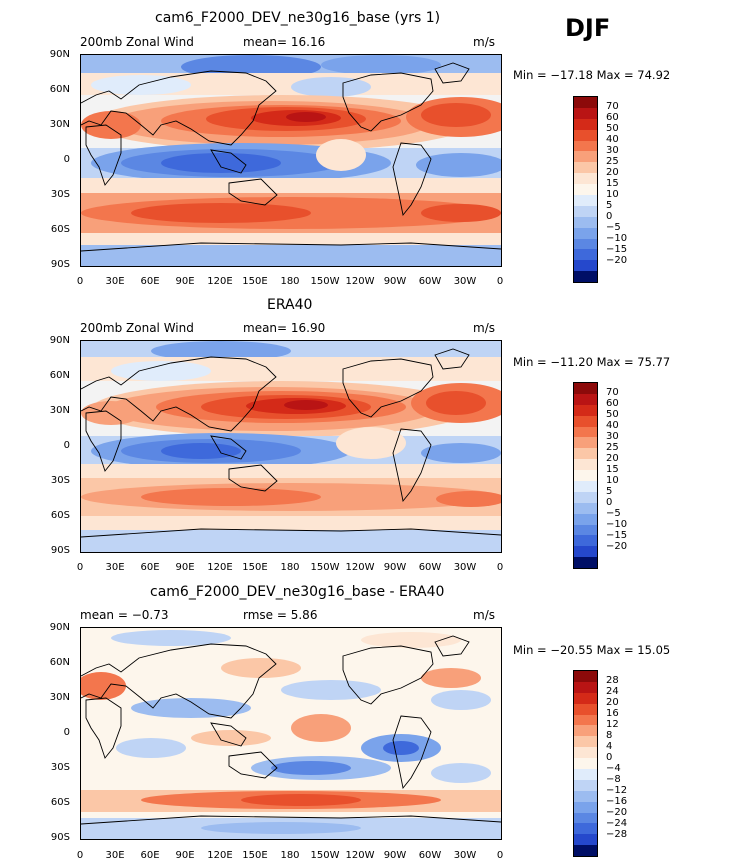 Image resolution: width=733 pixels, height=866 pixels. What do you see at coordinates (617, 790) in the screenshot?
I see `colorbar-label: −12` at bounding box center [617, 790].